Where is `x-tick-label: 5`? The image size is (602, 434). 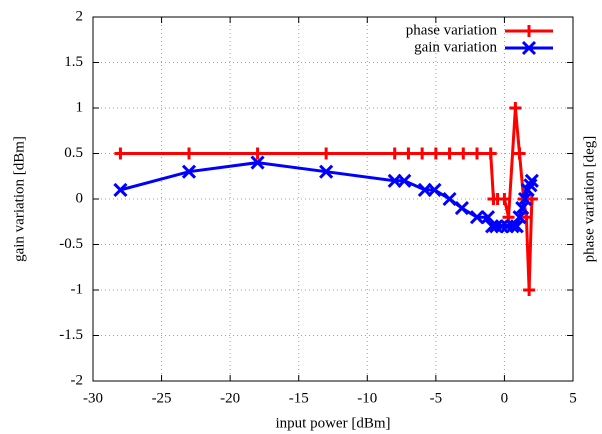
x-tick-label: 5 is located at coordinates (573, 398).